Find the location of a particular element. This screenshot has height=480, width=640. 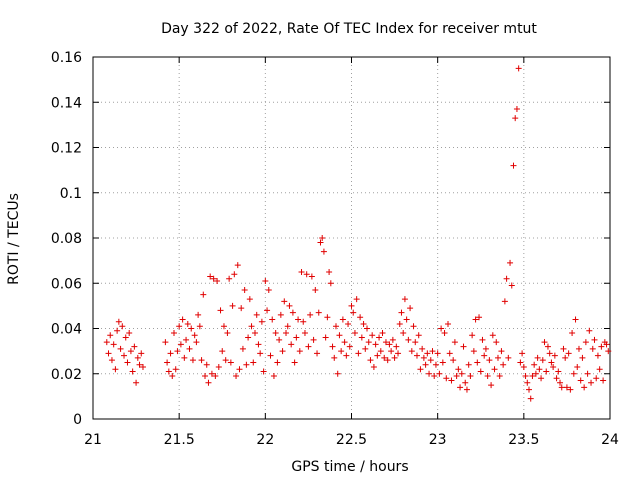

y-axis-label: ROTI / TECUs is located at coordinates (14, 239).